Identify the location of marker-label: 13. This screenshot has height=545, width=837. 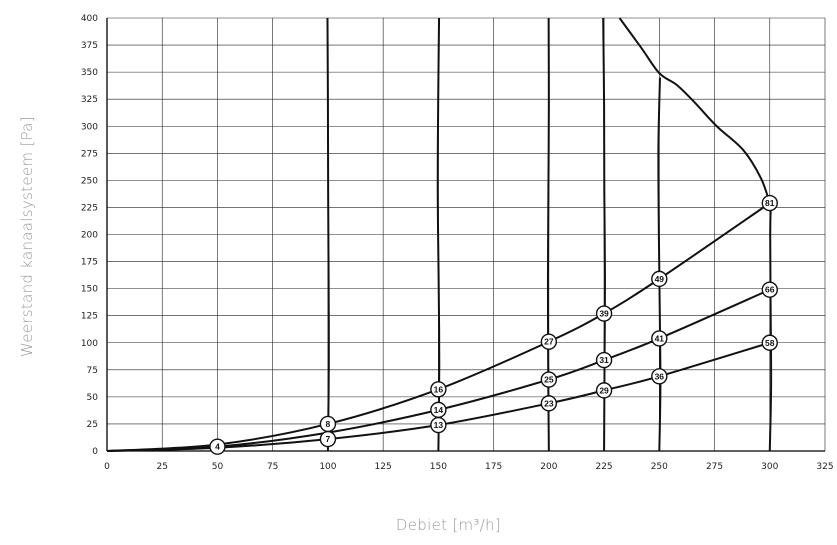
(439, 425).